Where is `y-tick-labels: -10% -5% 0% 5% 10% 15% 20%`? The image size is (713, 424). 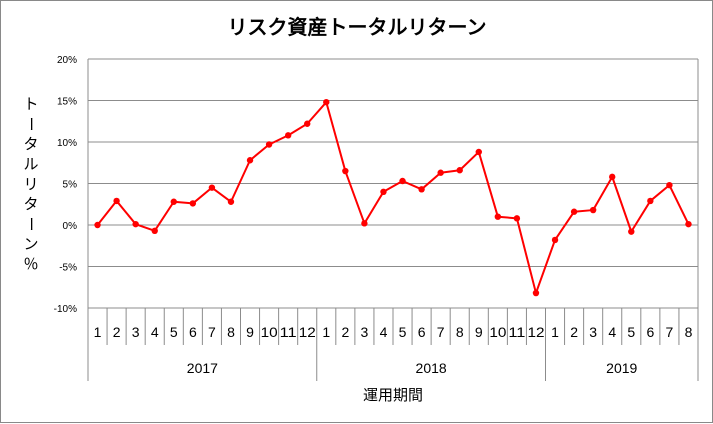
y-tick-labels: -10% -5% 0% 5% 10% 15% 20% is located at coordinates (65, 185).